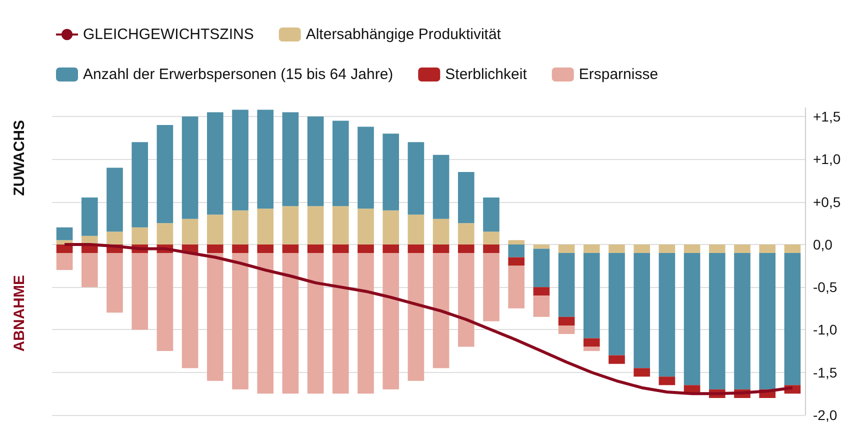  I want to click on y-tick-label: +1,0, so click(827, 159).